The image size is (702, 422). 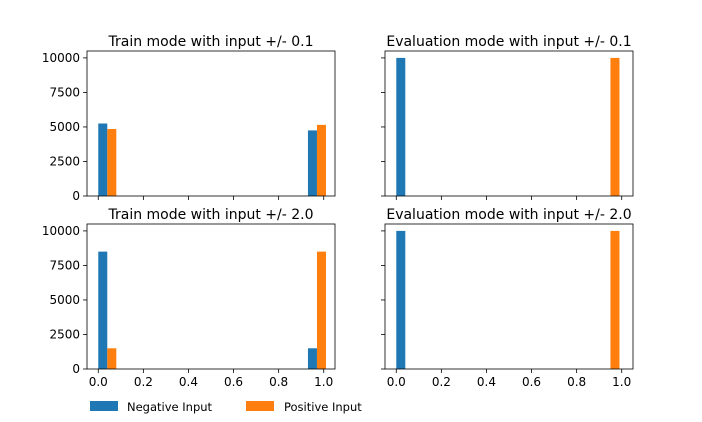 I want to click on legend-label: Negative Input, so click(x=170, y=407).